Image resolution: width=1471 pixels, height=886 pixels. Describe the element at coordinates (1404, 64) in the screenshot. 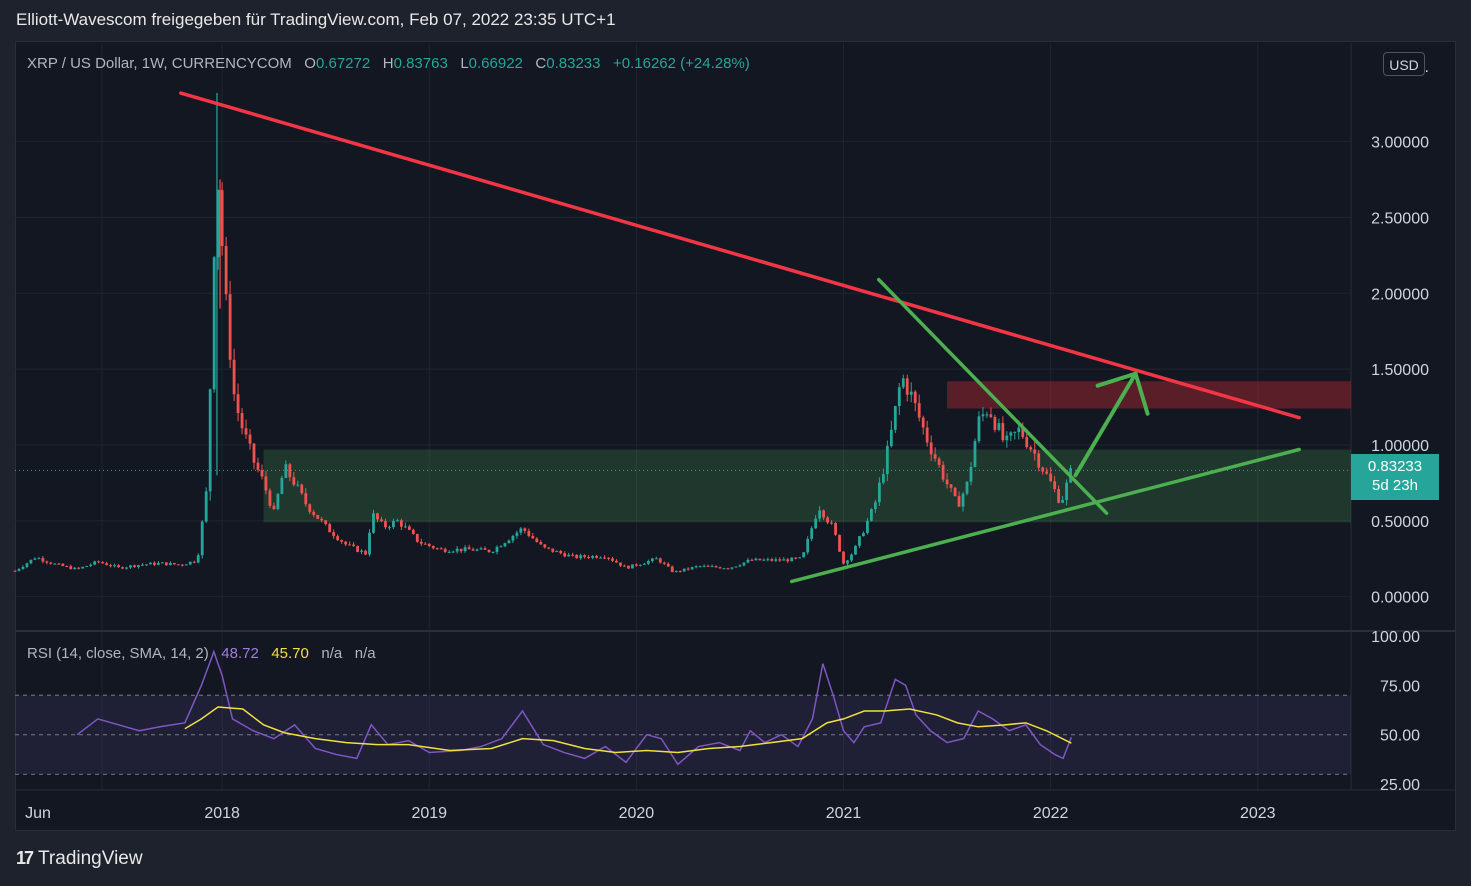

I see `currency-button: USD` at that location.